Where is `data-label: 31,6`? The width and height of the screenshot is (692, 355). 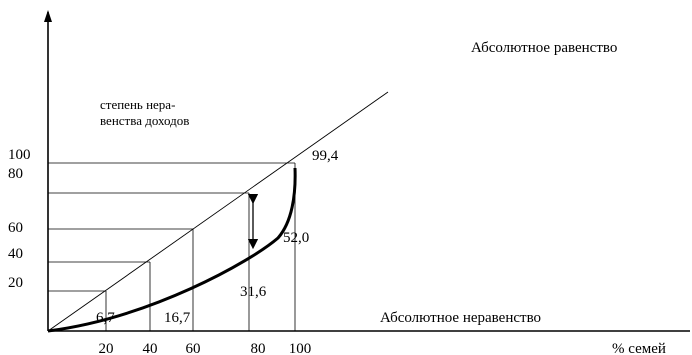 data-label: 31,6 is located at coordinates (253, 292).